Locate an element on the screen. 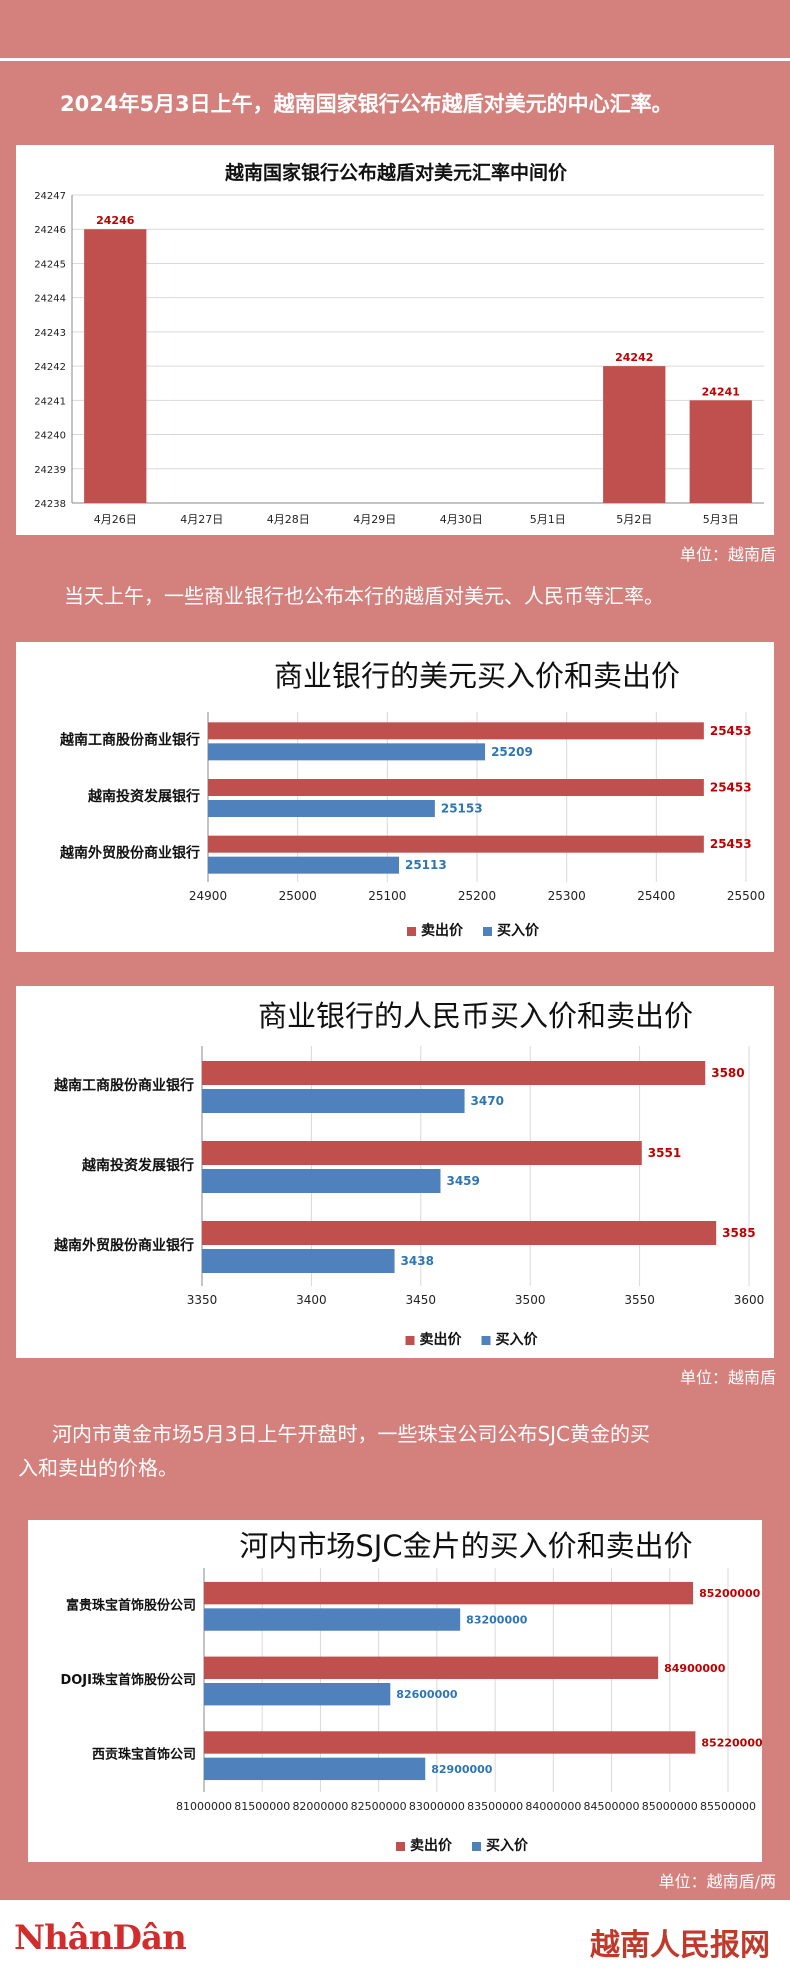 The width and height of the screenshot is (790, 1975). nhandan-logo: NhânDân is located at coordinates (100, 1938).